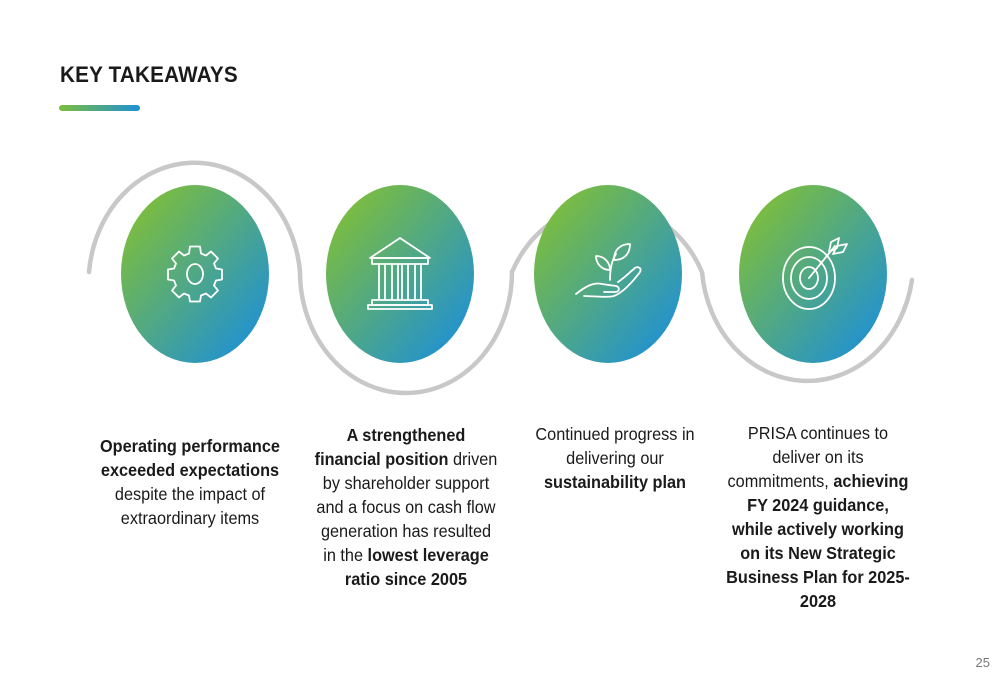 The width and height of the screenshot is (1000, 685). What do you see at coordinates (815, 273) in the screenshot?
I see `target-arrow-icon` at bounding box center [815, 273].